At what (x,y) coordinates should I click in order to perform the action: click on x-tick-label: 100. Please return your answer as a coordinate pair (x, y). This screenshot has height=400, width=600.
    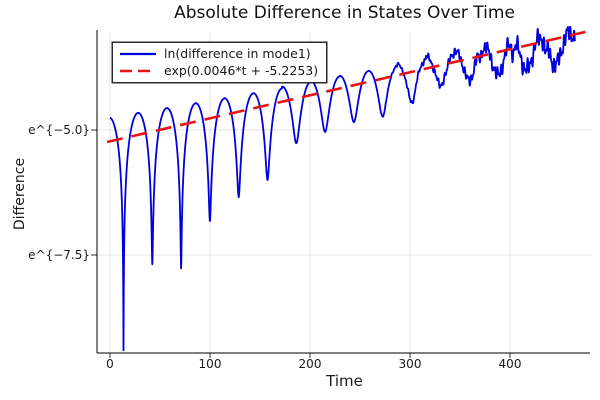
    Looking at the image, I should click on (210, 364).